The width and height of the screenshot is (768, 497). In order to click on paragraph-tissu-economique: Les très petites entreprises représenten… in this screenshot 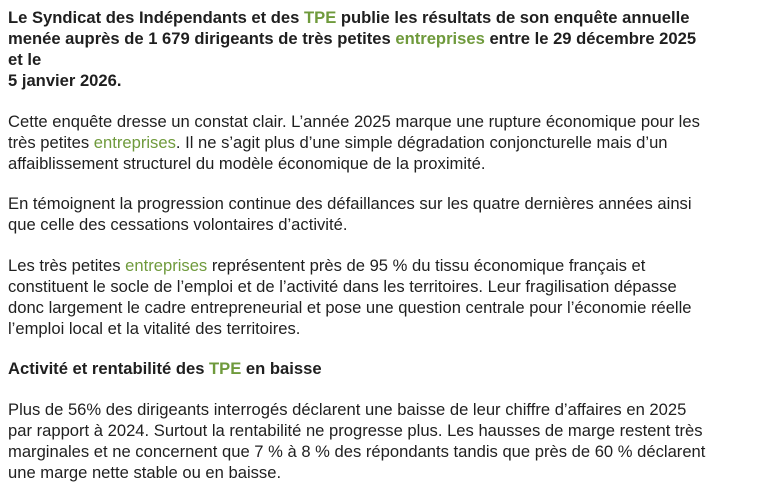, I will do `click(350, 296)`.